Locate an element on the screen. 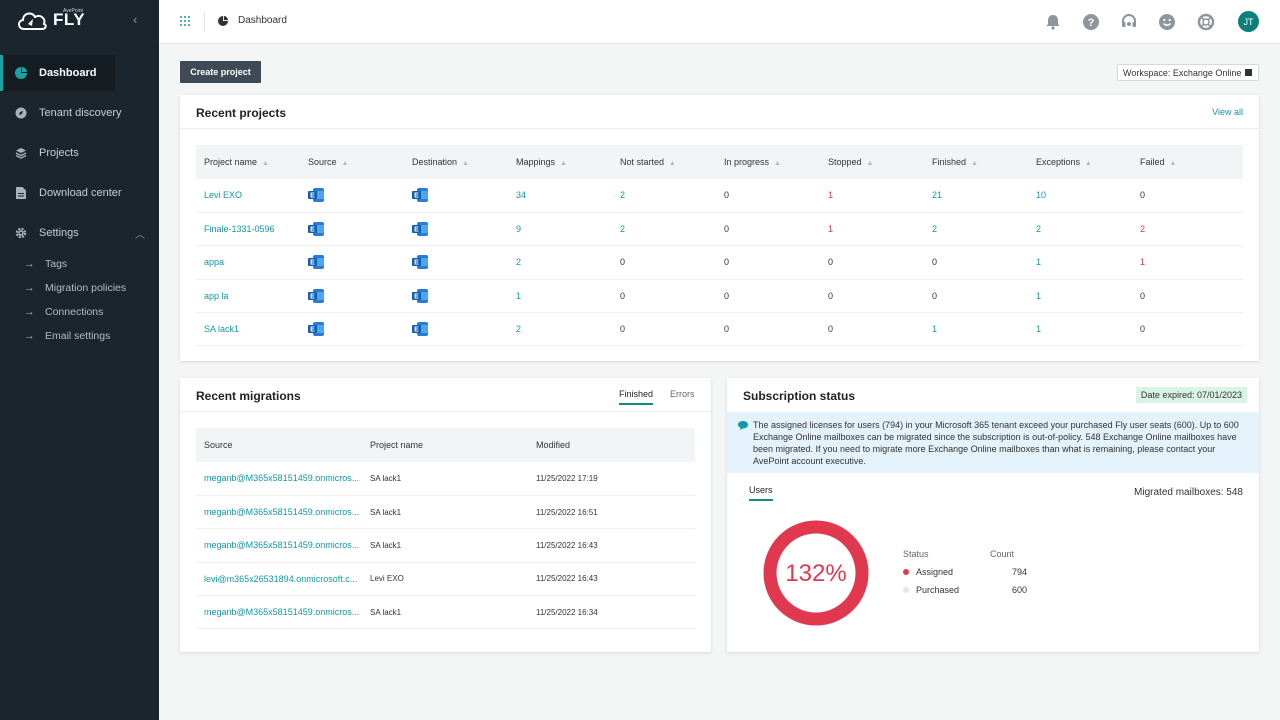 The width and height of the screenshot is (1280, 720). source-exchange-icon: E is located at coordinates (352, 229).